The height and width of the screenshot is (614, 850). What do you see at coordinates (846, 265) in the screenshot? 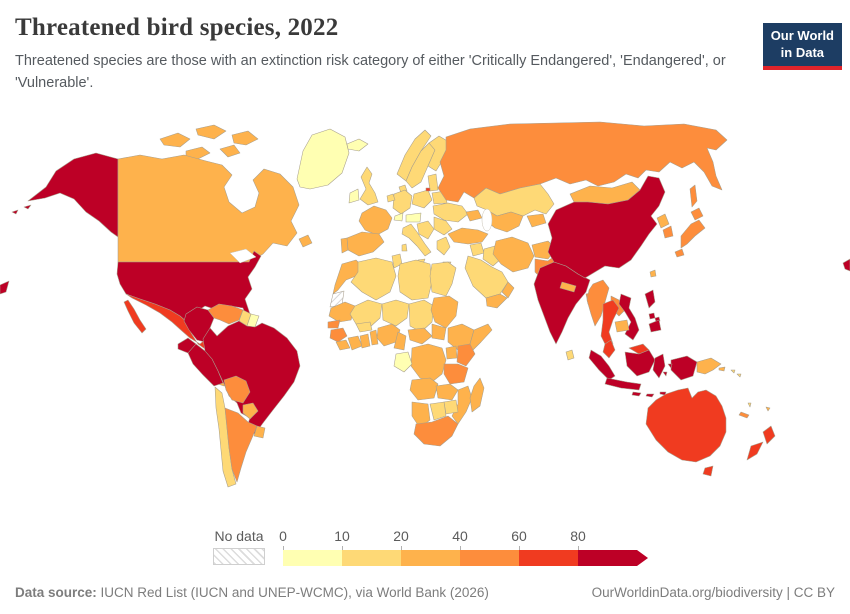
I see `map-edge-fragment` at bounding box center [846, 265].